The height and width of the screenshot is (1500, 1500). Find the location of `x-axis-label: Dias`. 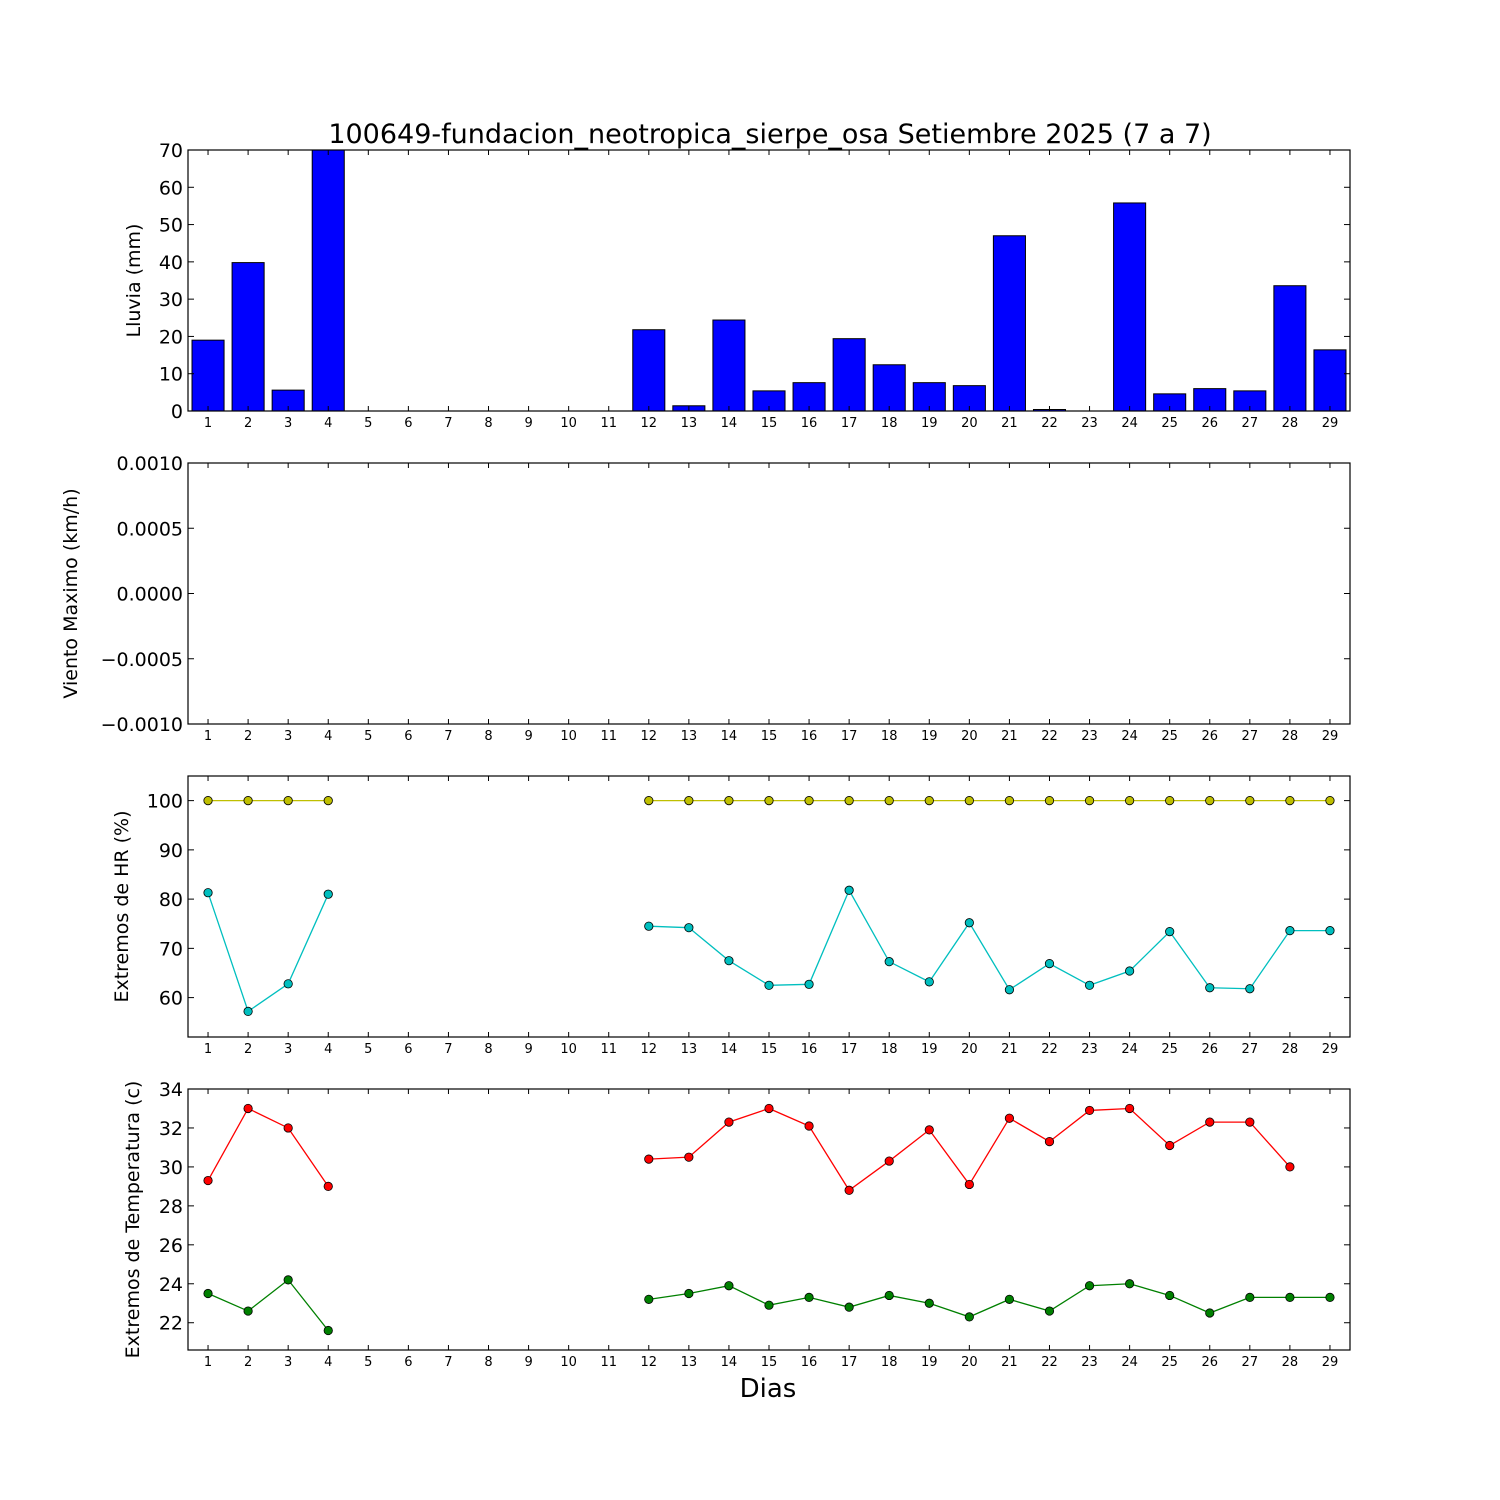

x-axis-label: Dias is located at coordinates (768, 1389).